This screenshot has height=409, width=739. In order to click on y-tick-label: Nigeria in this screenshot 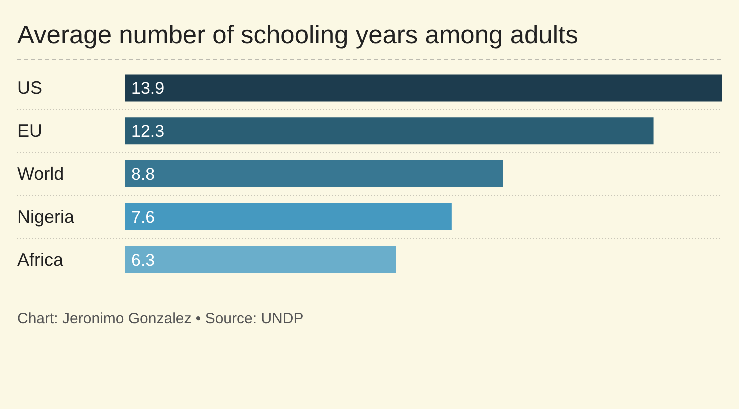, I will do `click(47, 216)`.